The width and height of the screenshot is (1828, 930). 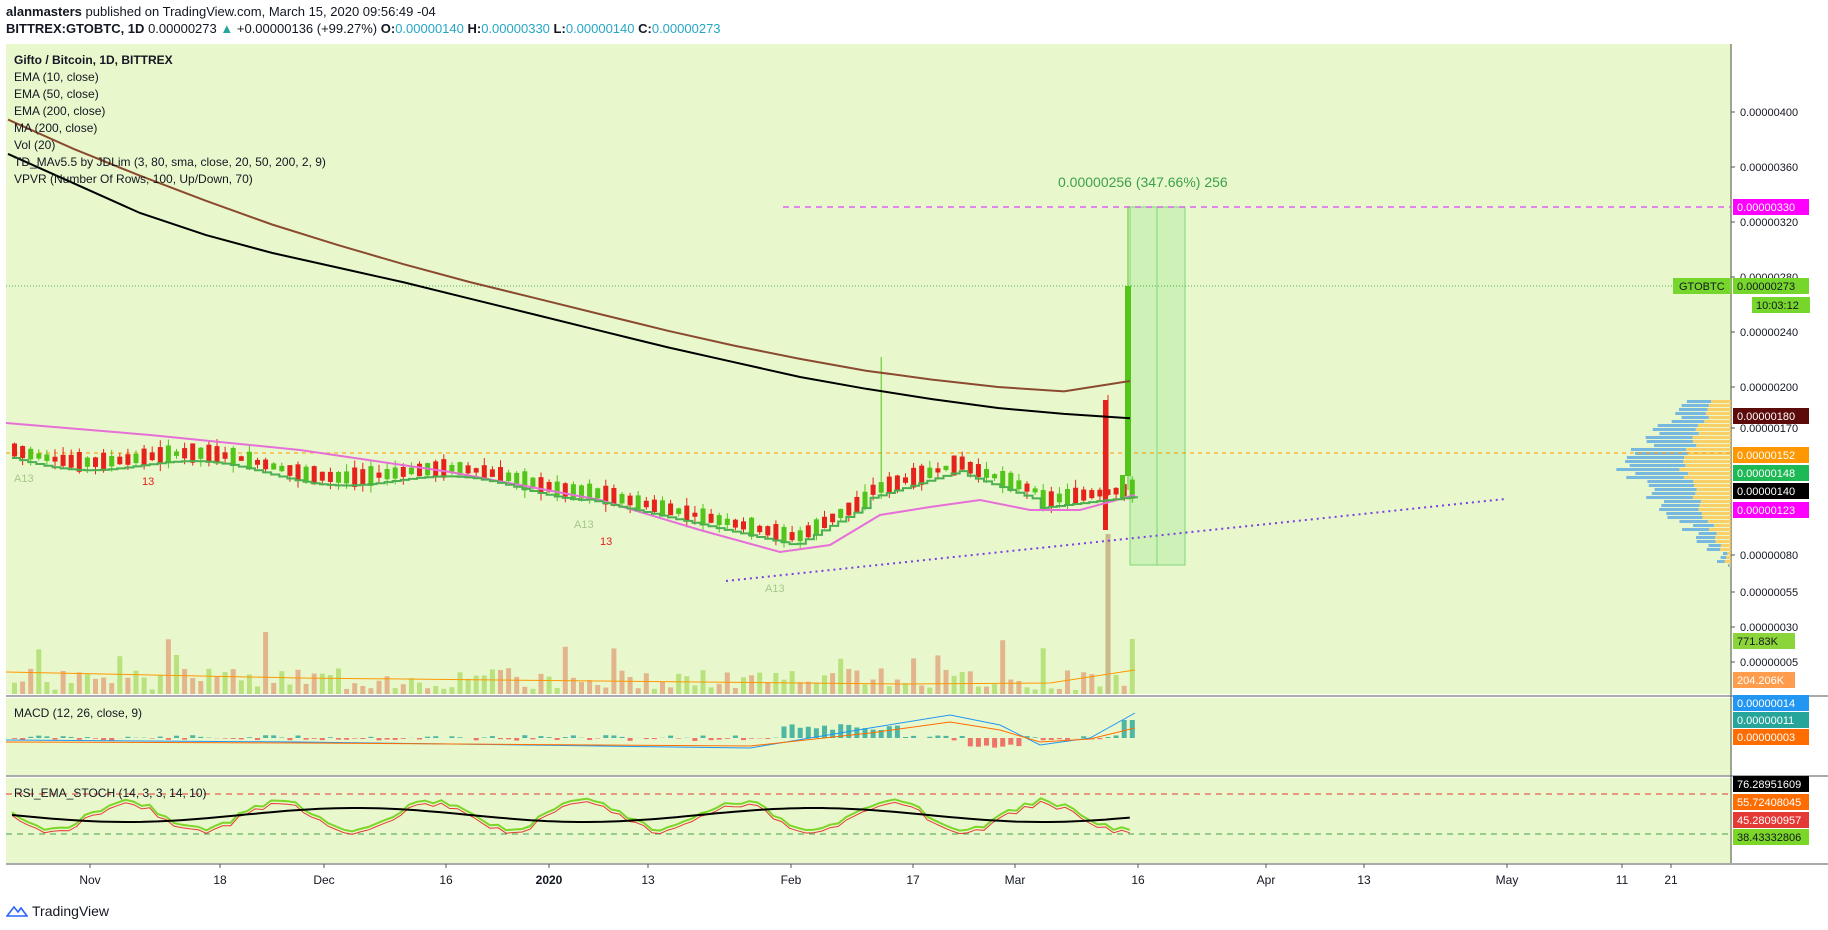 What do you see at coordinates (388, 28) in the screenshot?
I see `open-label: O:` at bounding box center [388, 28].